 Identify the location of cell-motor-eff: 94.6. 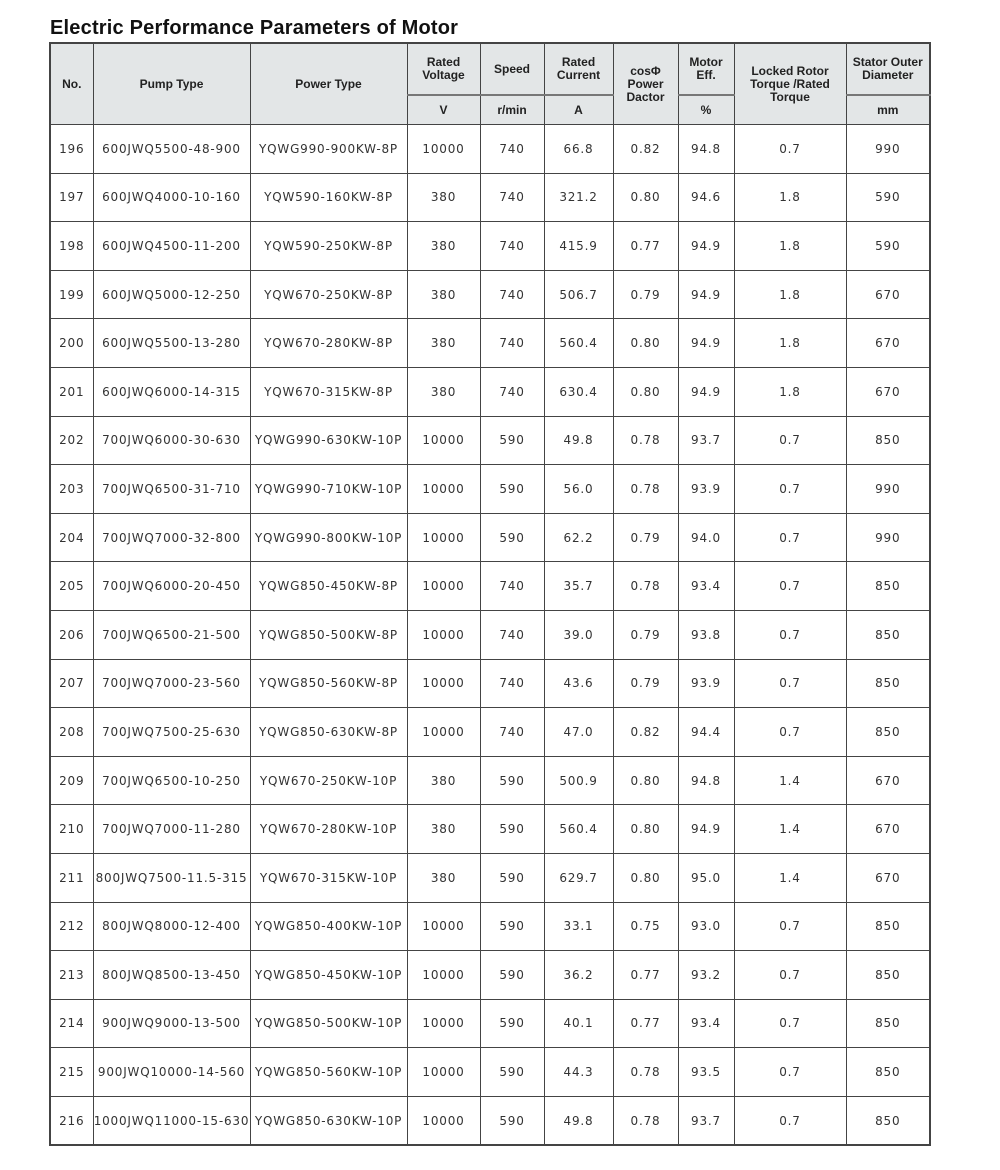
(706, 197).